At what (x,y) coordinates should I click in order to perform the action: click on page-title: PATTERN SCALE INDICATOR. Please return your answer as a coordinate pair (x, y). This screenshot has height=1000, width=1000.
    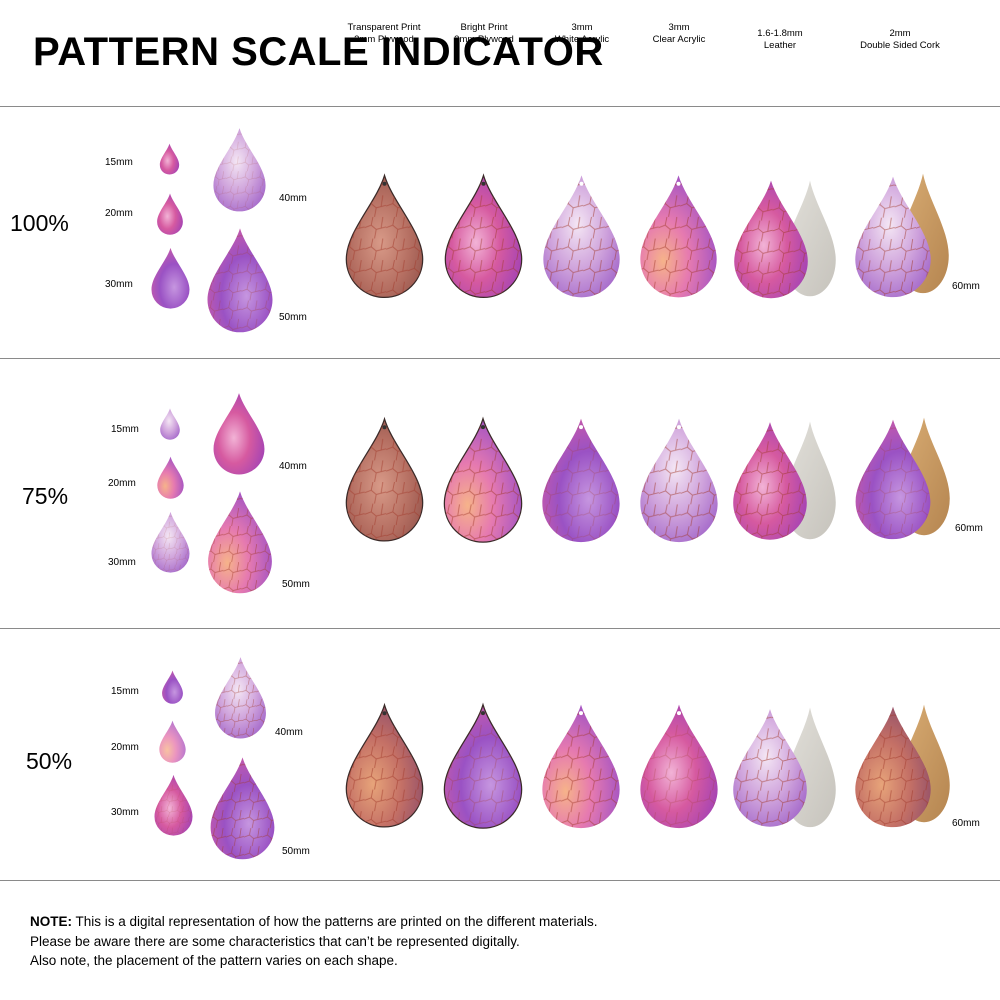
    Looking at the image, I should click on (318, 52).